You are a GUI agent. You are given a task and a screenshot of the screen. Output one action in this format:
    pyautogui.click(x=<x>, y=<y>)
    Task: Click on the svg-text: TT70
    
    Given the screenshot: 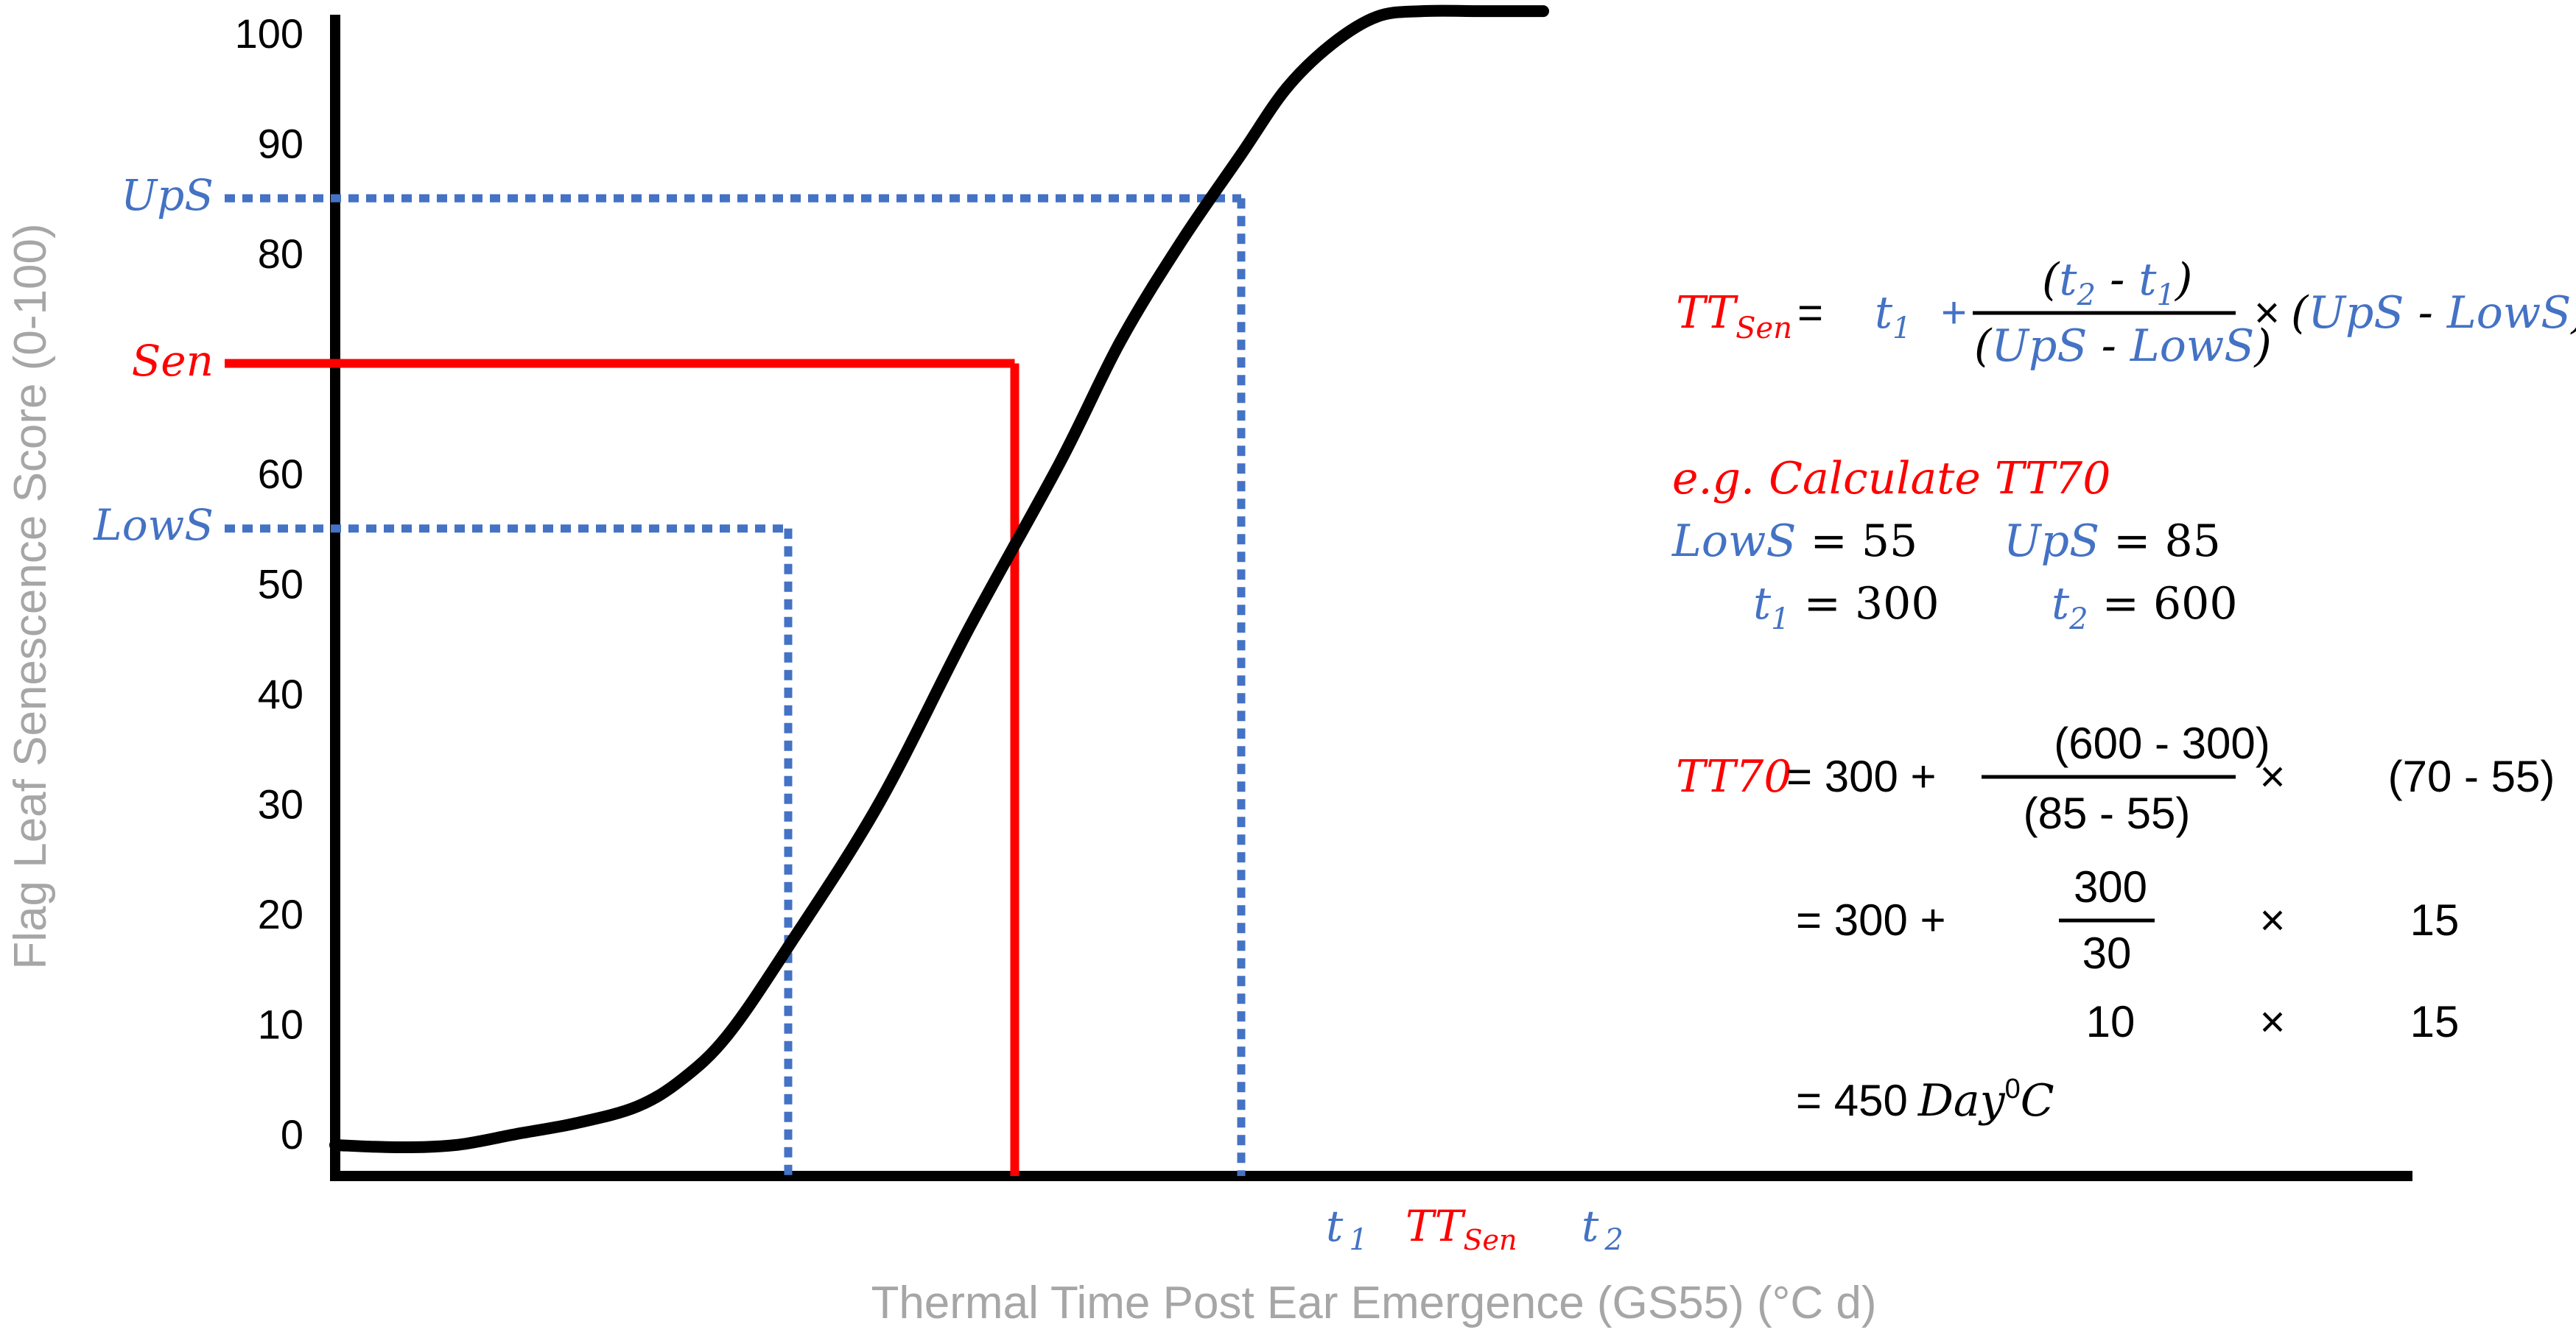 What is the action you would take?
    pyautogui.click(x=1734, y=777)
    